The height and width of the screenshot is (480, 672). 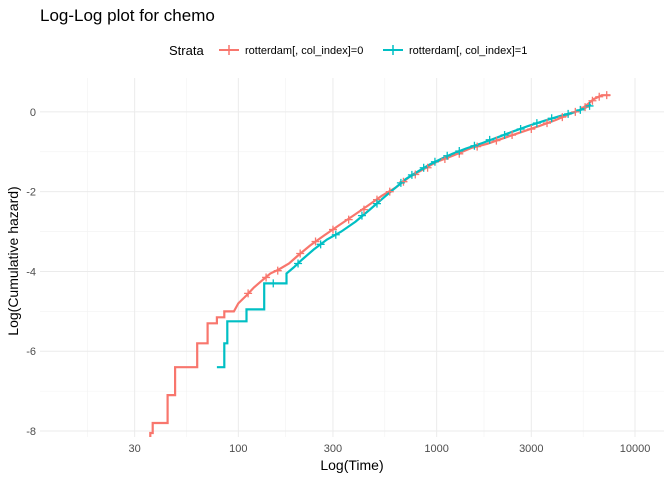 What do you see at coordinates (127, 15) in the screenshot?
I see `chart-title: Log-Log plot for chemo` at bounding box center [127, 15].